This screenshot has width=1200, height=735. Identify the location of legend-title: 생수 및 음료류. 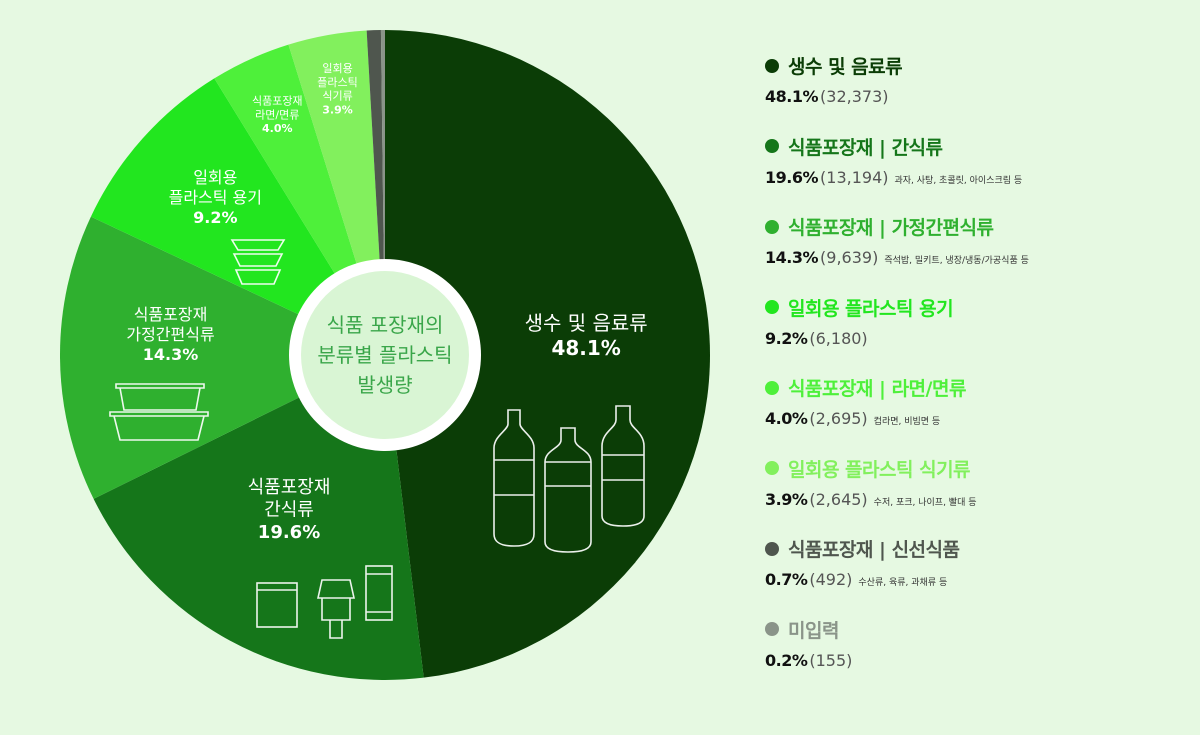
(980, 65).